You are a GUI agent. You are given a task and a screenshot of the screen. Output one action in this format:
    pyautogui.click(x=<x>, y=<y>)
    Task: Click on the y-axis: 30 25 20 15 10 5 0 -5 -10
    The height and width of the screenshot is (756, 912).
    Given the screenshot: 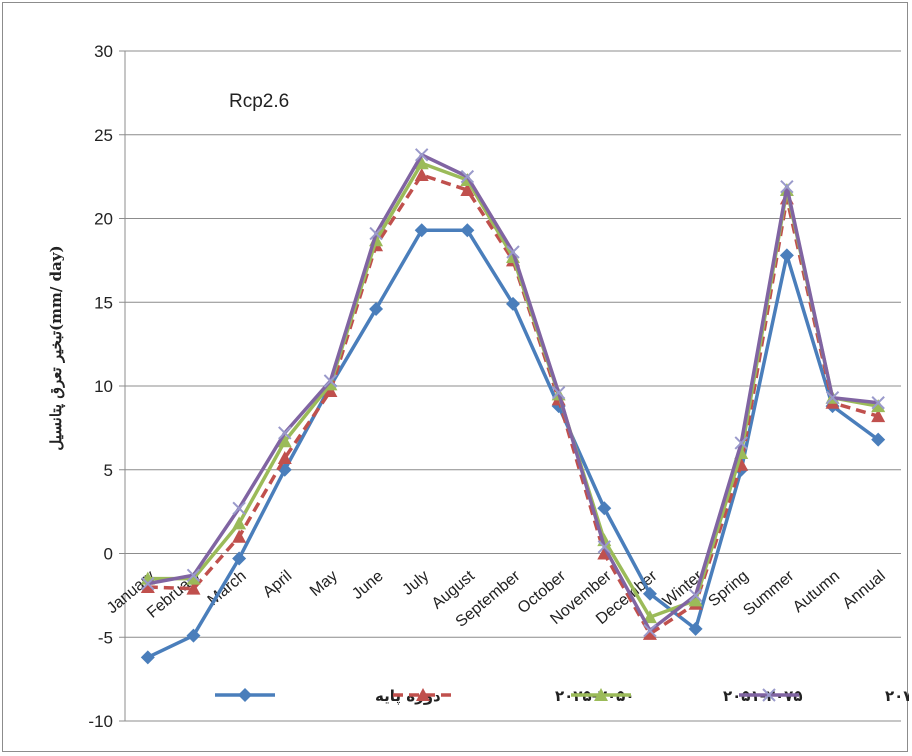 What is the action you would take?
    pyautogui.click(x=107, y=386)
    